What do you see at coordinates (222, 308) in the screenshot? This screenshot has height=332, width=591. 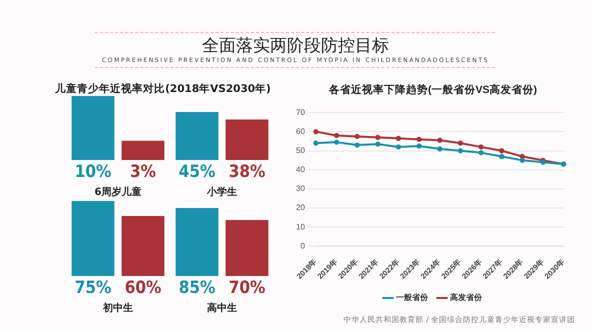 I see `x-axis-title: 高中生` at bounding box center [222, 308].